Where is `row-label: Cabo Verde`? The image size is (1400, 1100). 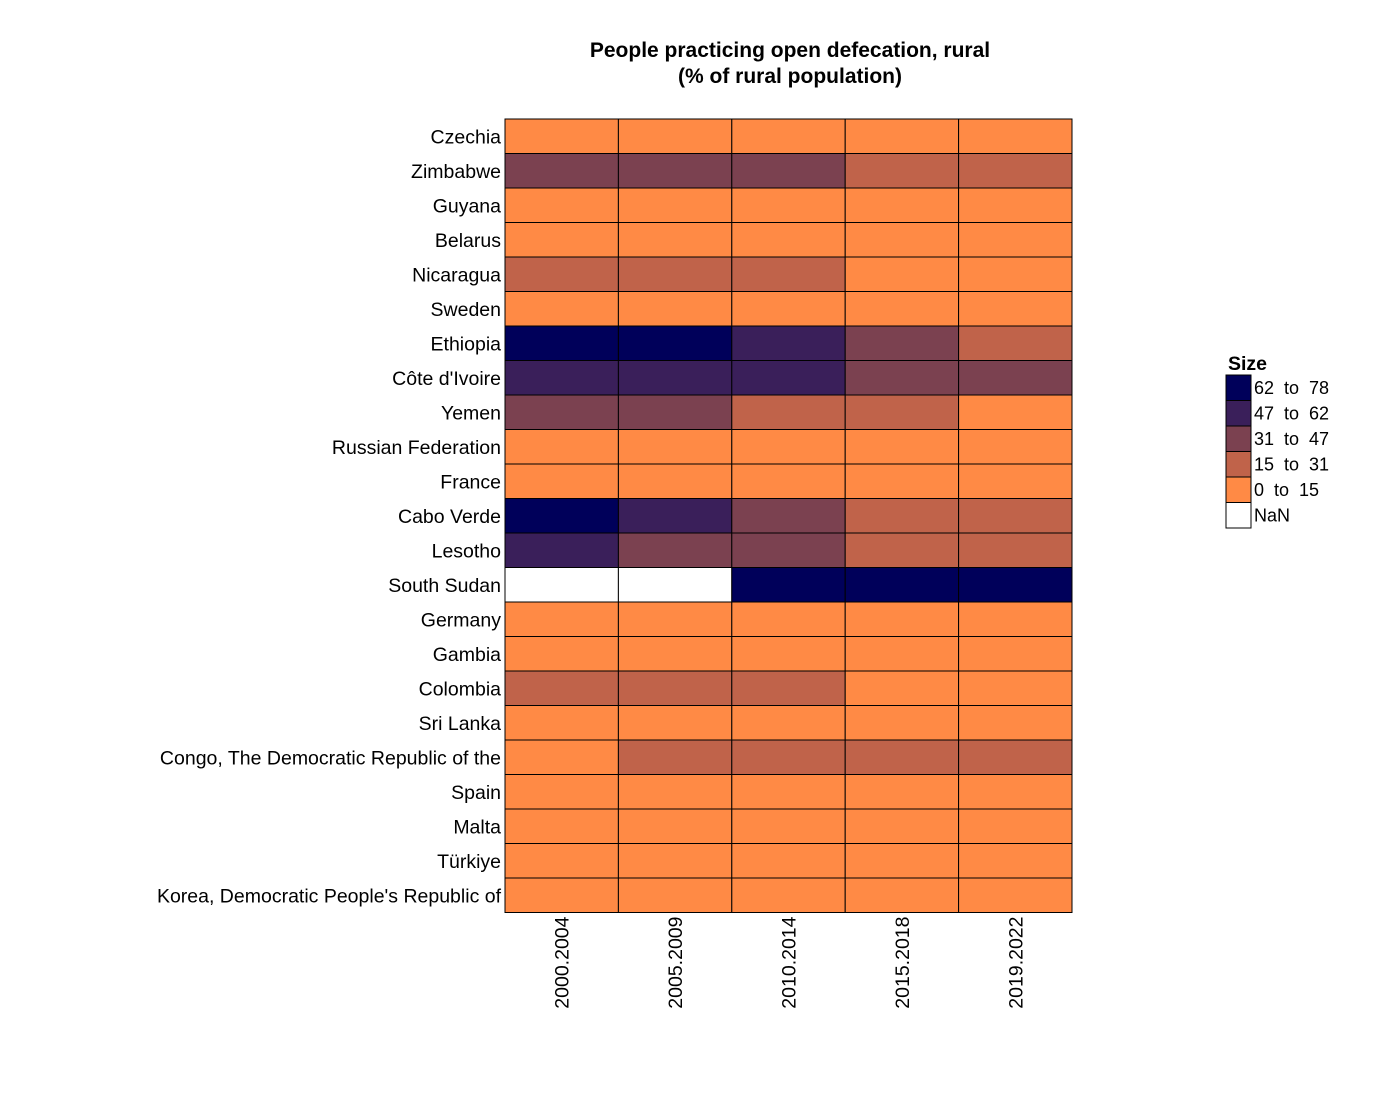 row-label: Cabo Verde is located at coordinates (449, 517).